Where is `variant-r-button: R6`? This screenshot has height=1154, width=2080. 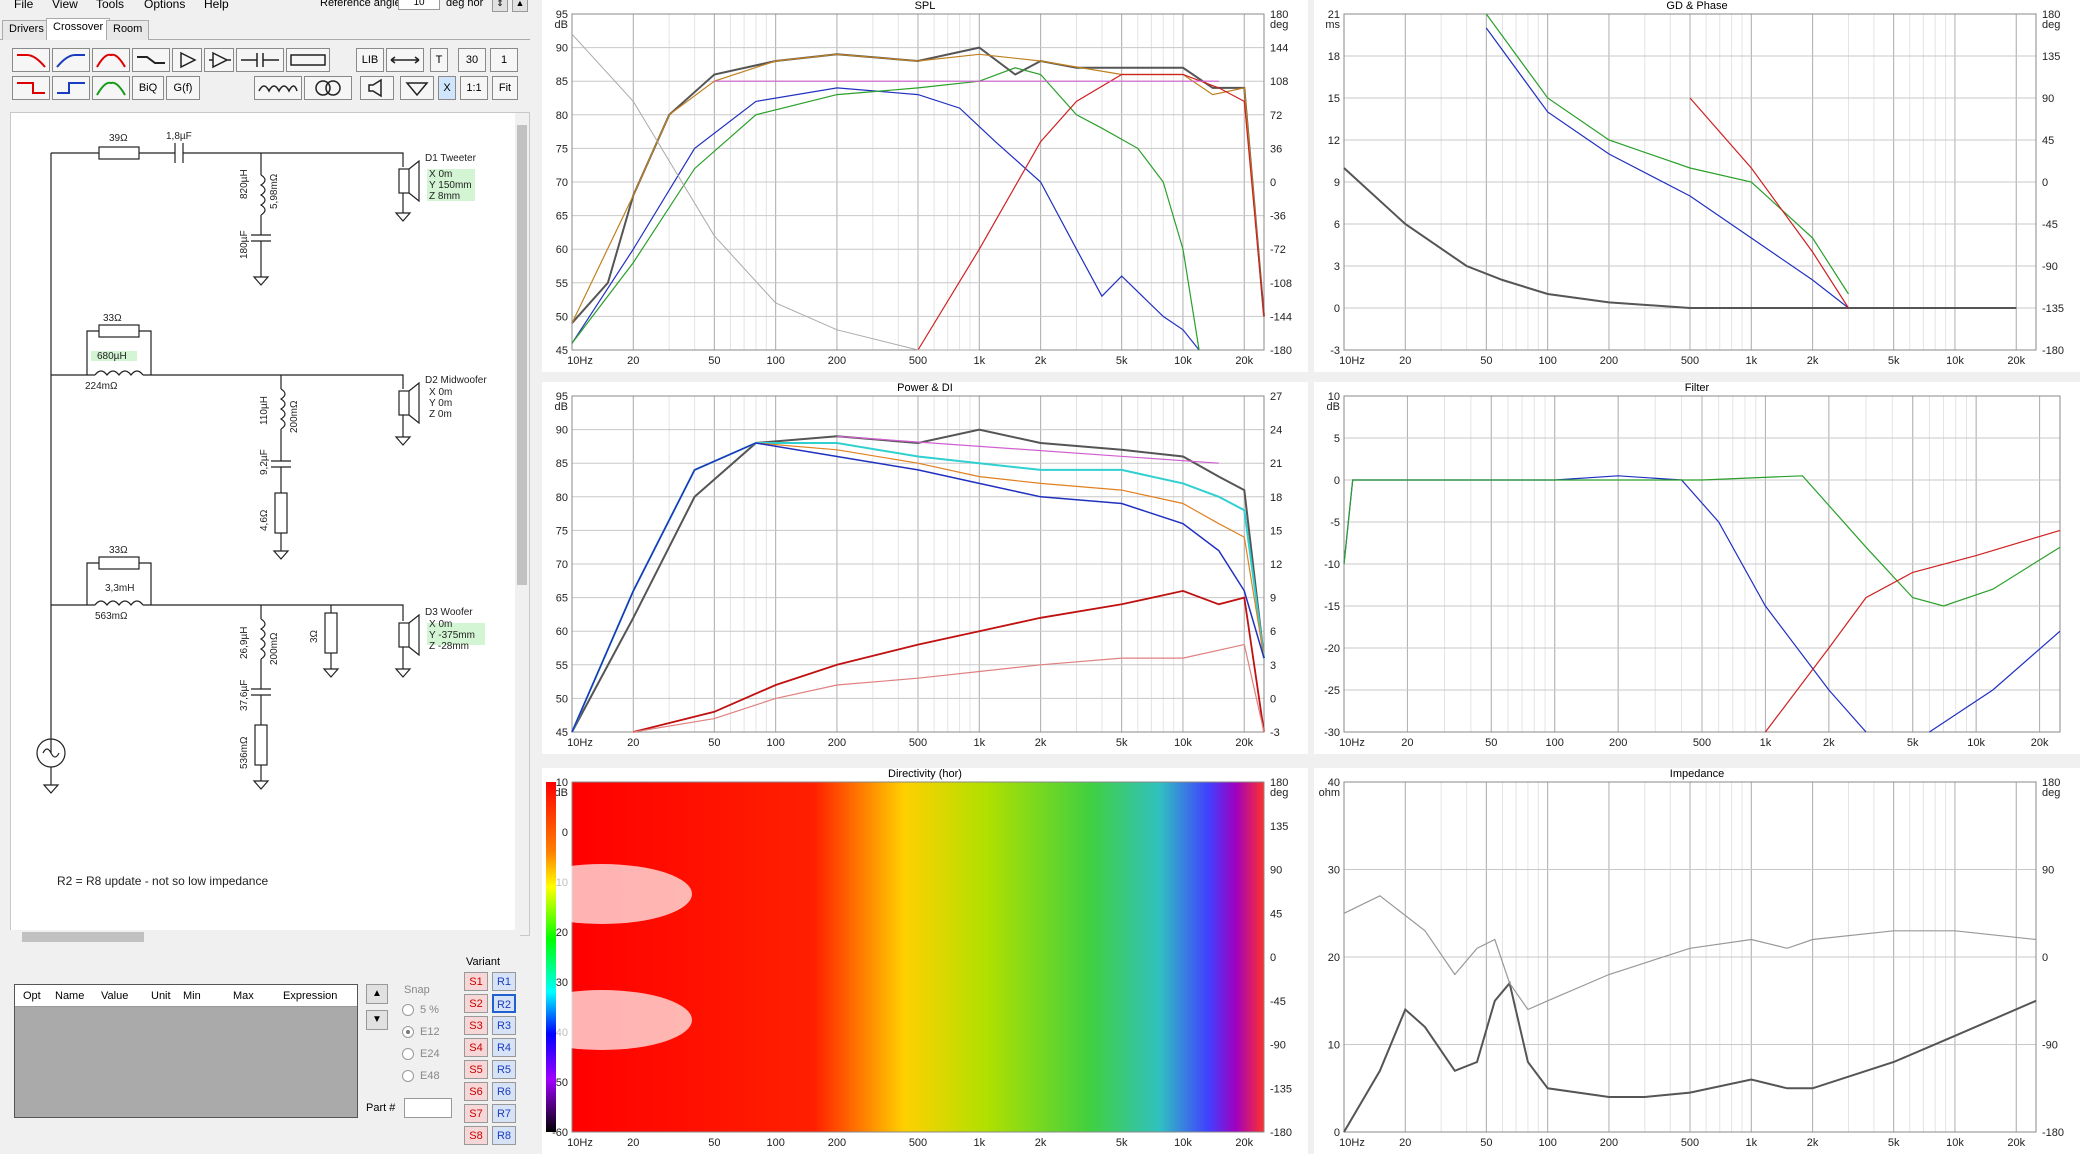 variant-r-button: R6 is located at coordinates (504, 1091).